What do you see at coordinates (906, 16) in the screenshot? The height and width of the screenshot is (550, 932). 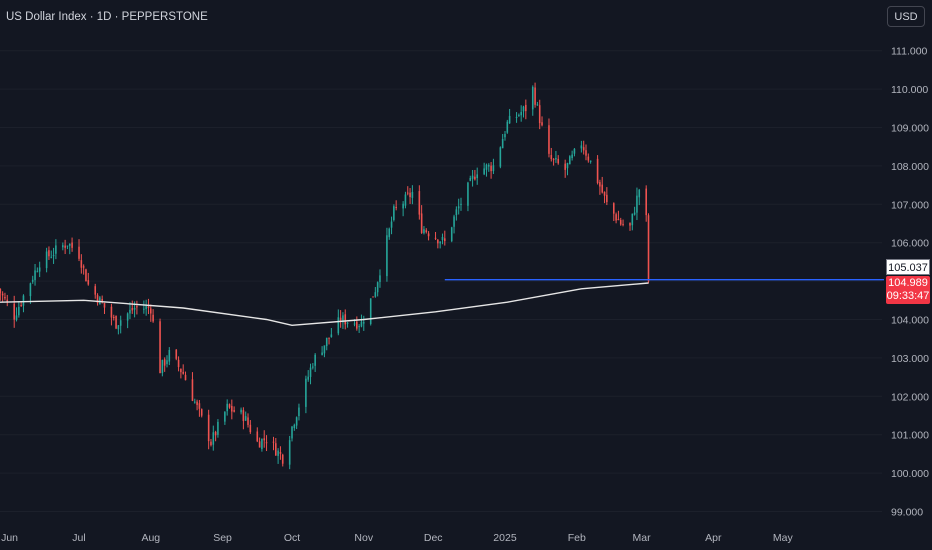 I see `currency-button: USD` at bounding box center [906, 16].